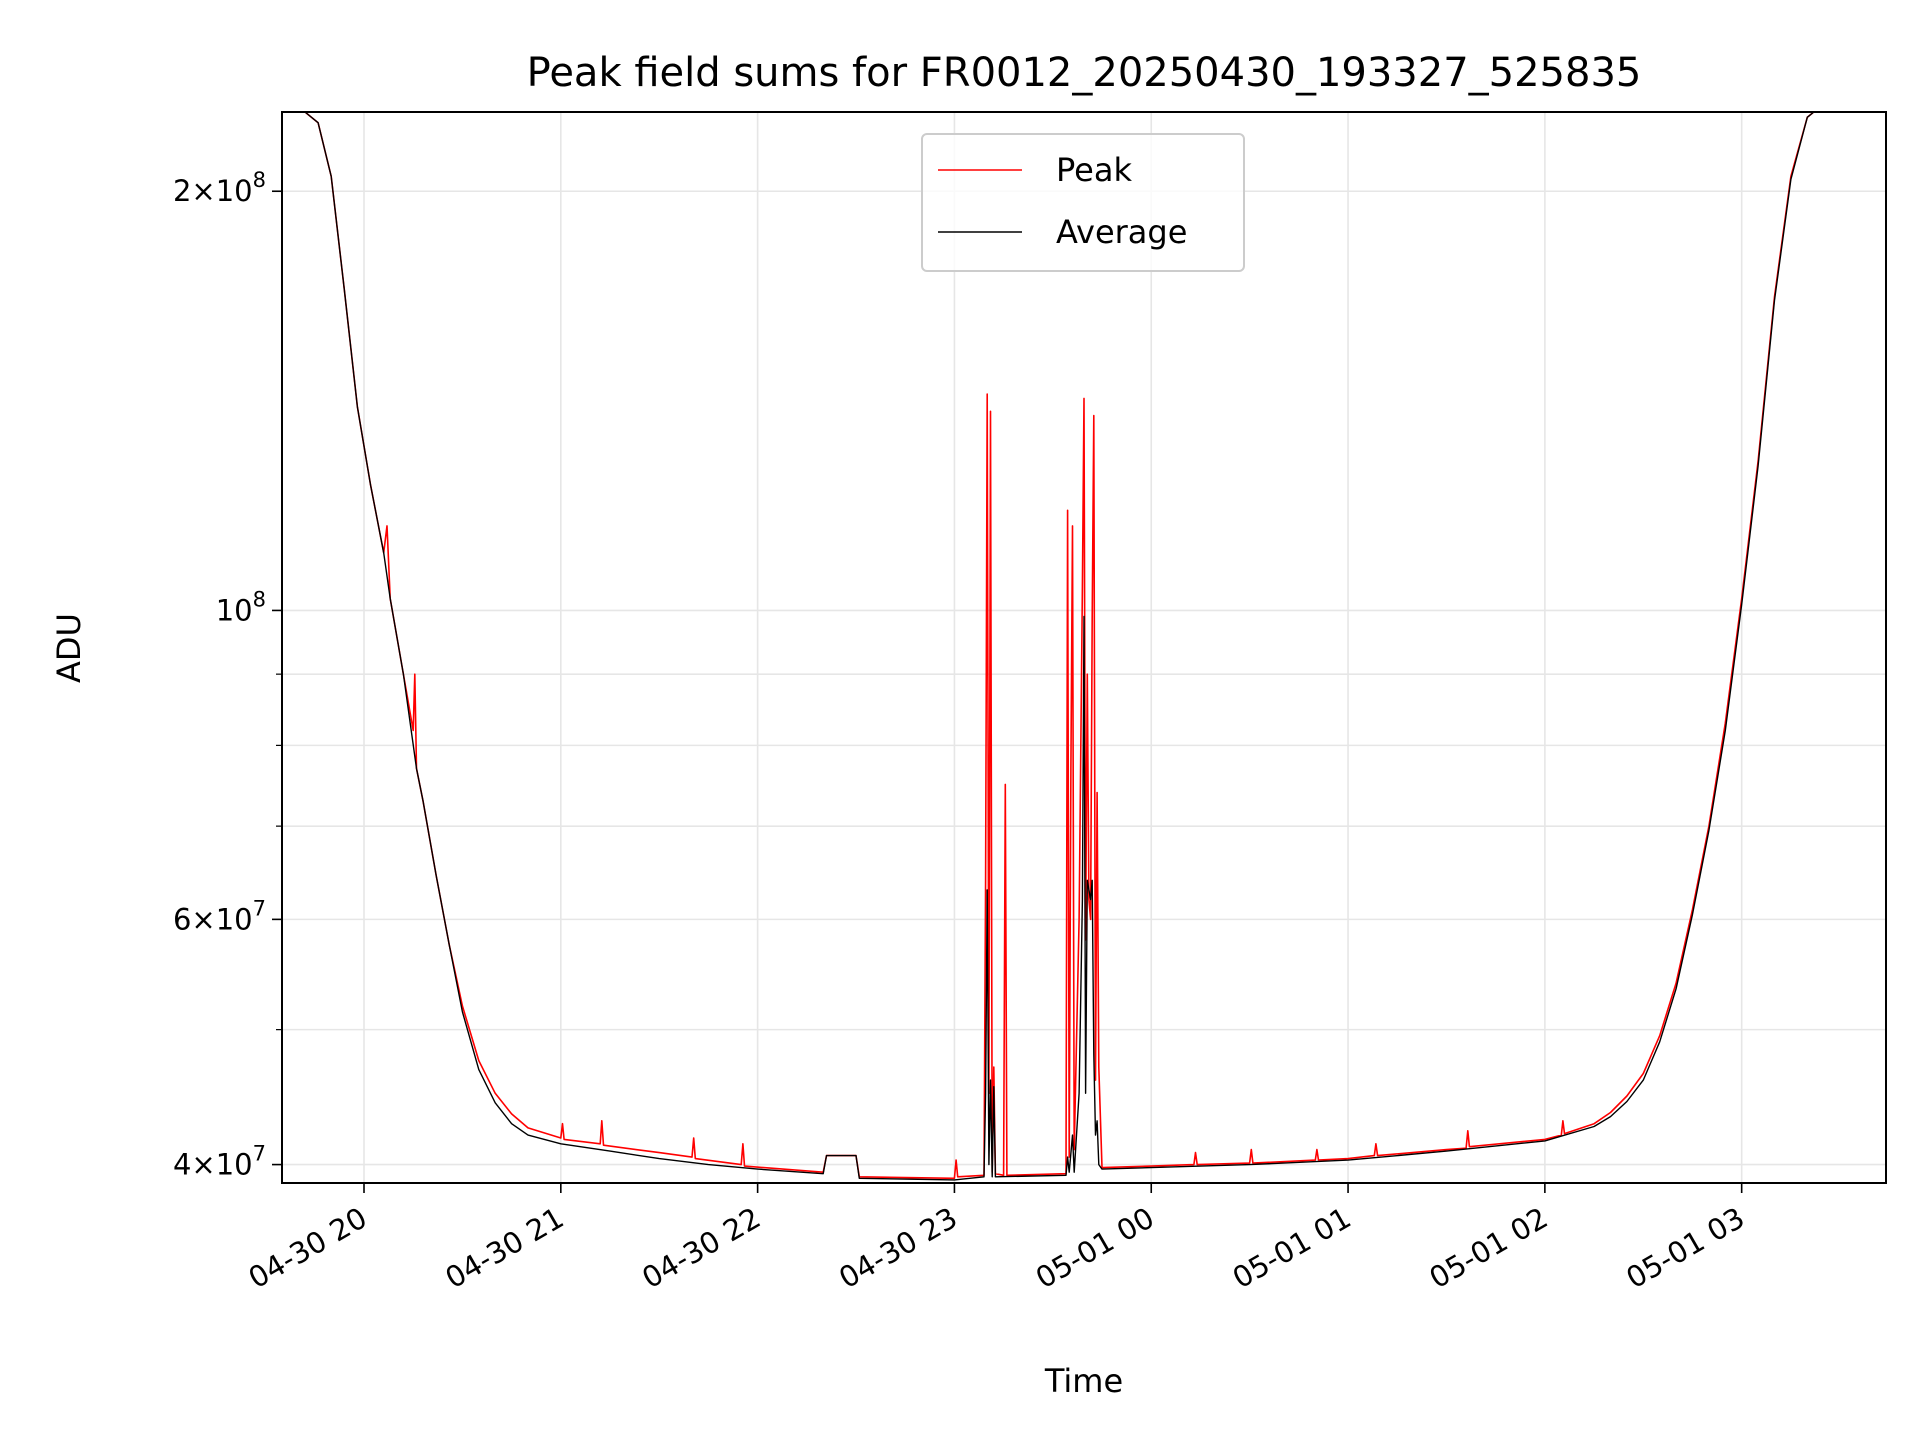  I want to click on y-tick-label-base: 4×10, so click(213, 1165).